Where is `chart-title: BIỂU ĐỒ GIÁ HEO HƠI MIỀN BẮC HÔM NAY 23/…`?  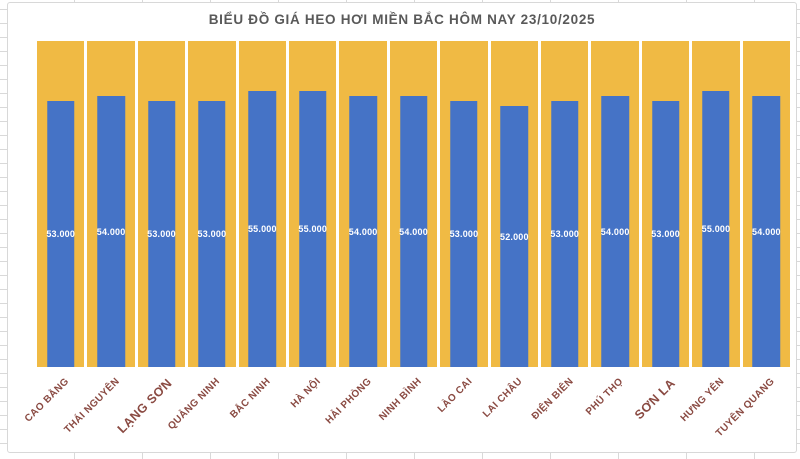
chart-title: BIỂU ĐỒ GIÁ HEO HƠI MIỀN BẮC HÔM NAY 23/… is located at coordinates (402, 19).